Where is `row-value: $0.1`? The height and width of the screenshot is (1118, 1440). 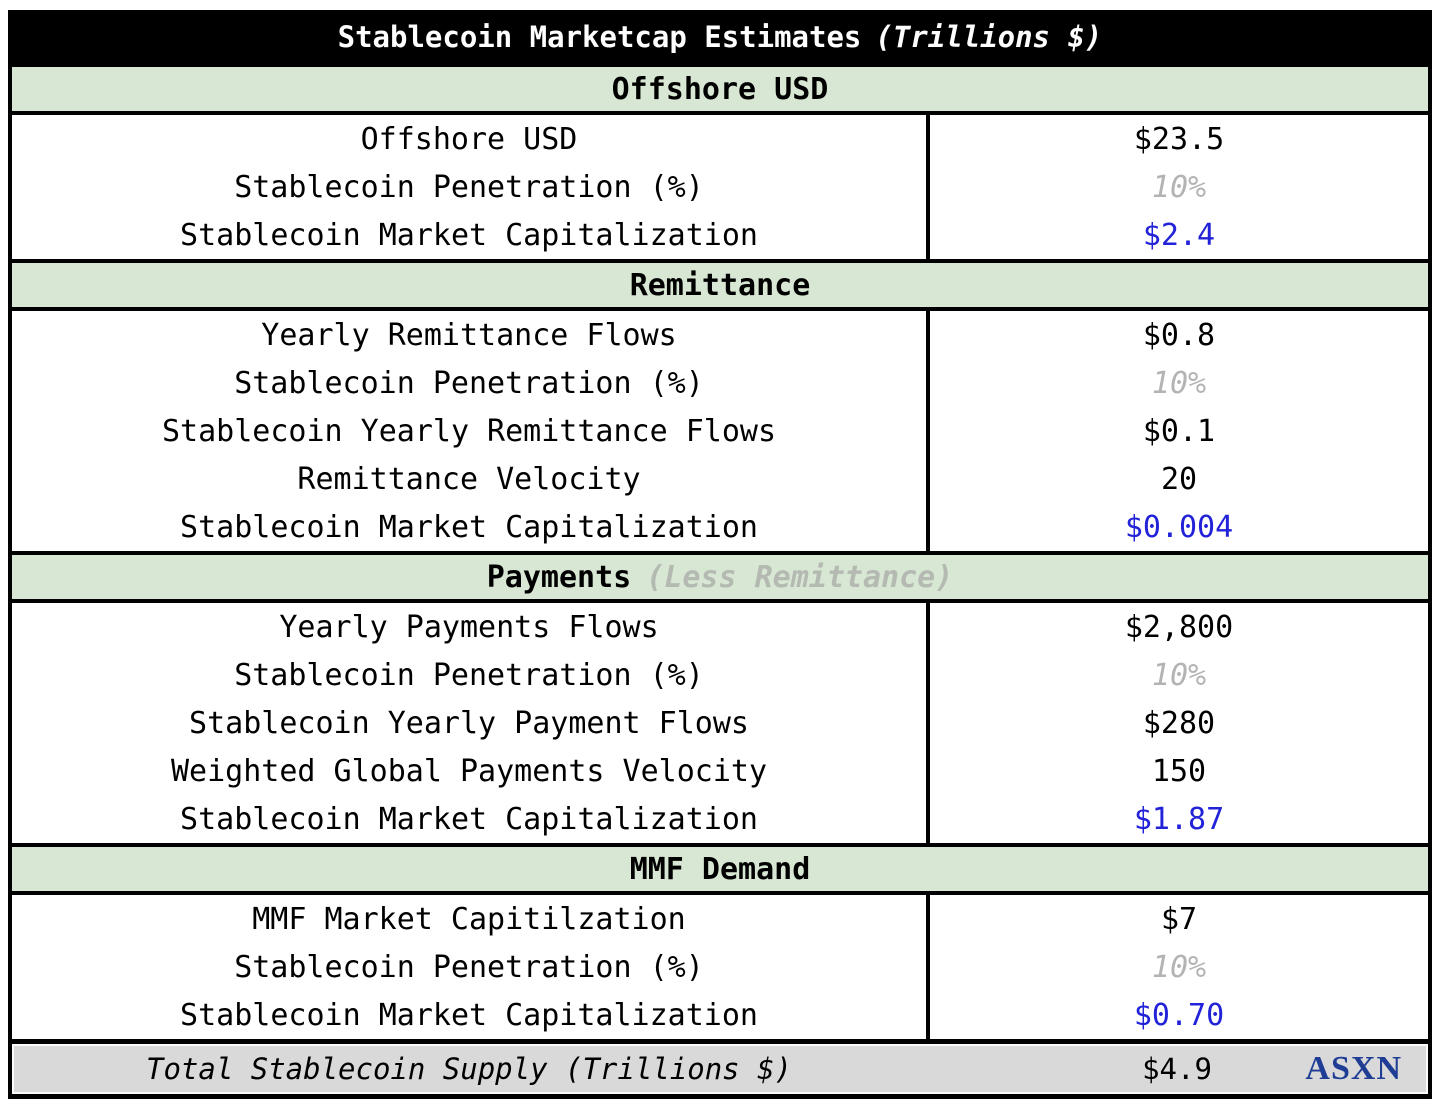 row-value: $0.1 is located at coordinates (1177, 431).